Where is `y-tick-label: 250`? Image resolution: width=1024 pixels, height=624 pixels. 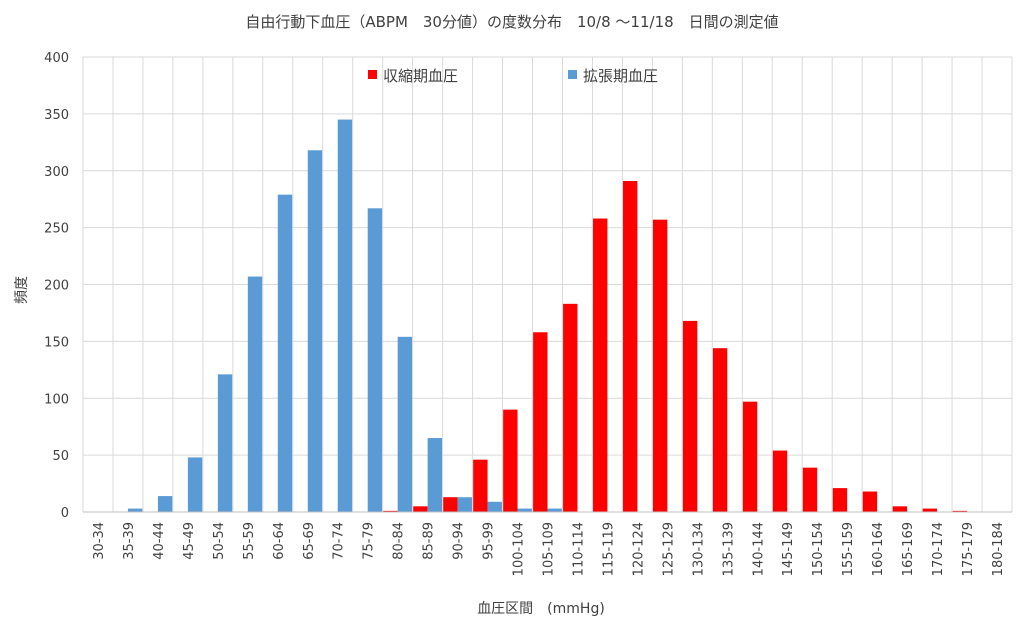 y-tick-label: 250 is located at coordinates (56, 229).